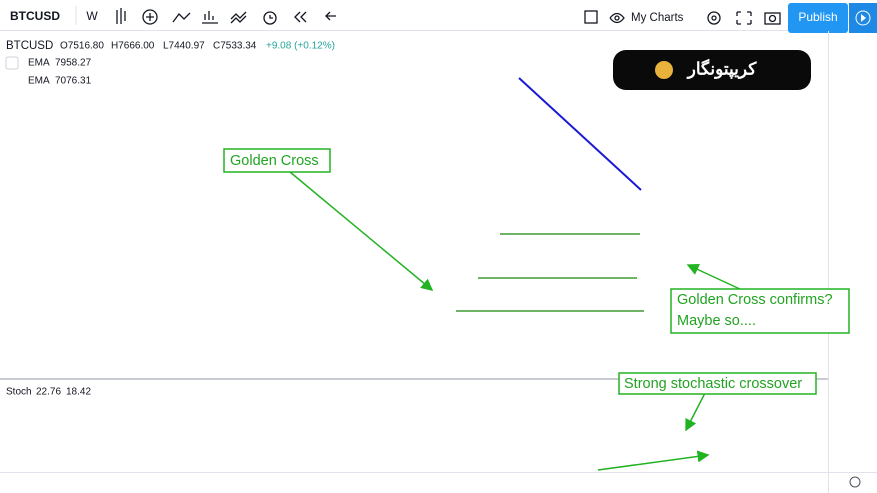  I want to click on legend-change: +9.08 (+0.12%), so click(300, 46).